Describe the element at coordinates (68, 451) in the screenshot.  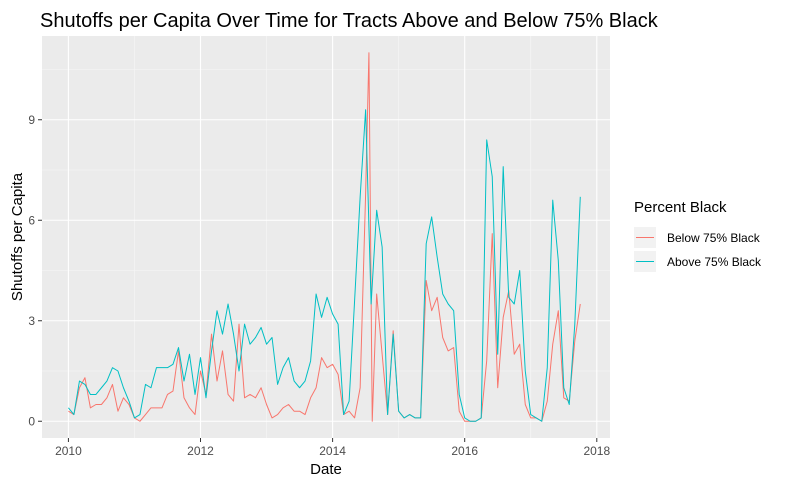
I see `x-tick-label: 2010` at that location.